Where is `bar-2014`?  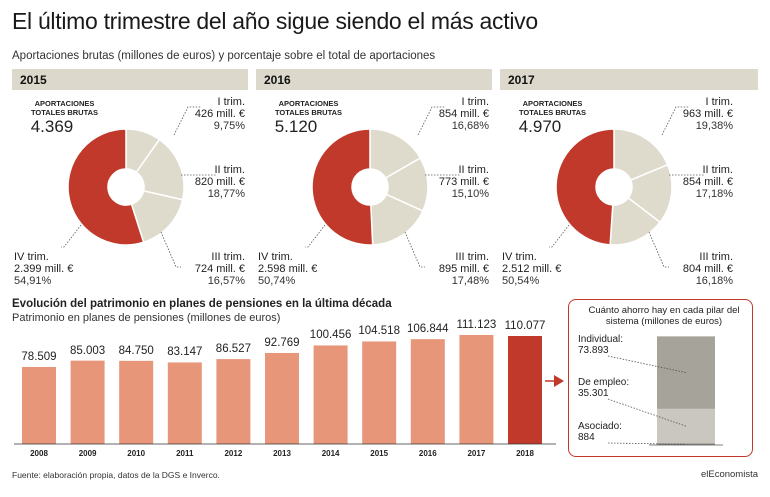
bar-2014 is located at coordinates (330, 394).